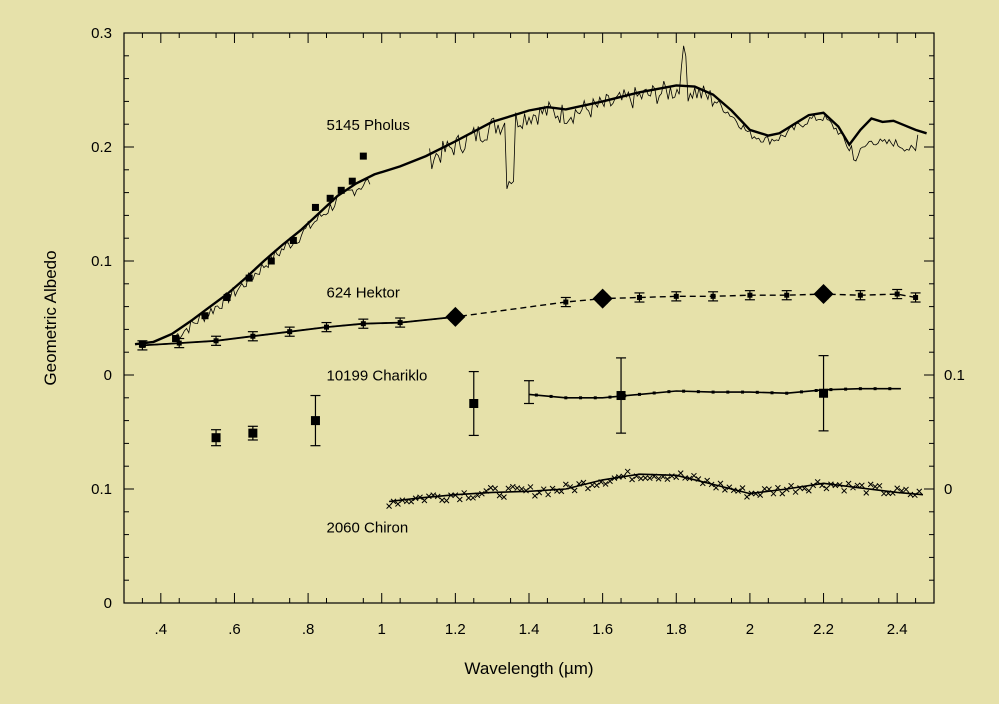 The width and height of the screenshot is (999, 704). Describe the element at coordinates (382, 629) in the screenshot. I see `x-tick-label: 1` at that location.